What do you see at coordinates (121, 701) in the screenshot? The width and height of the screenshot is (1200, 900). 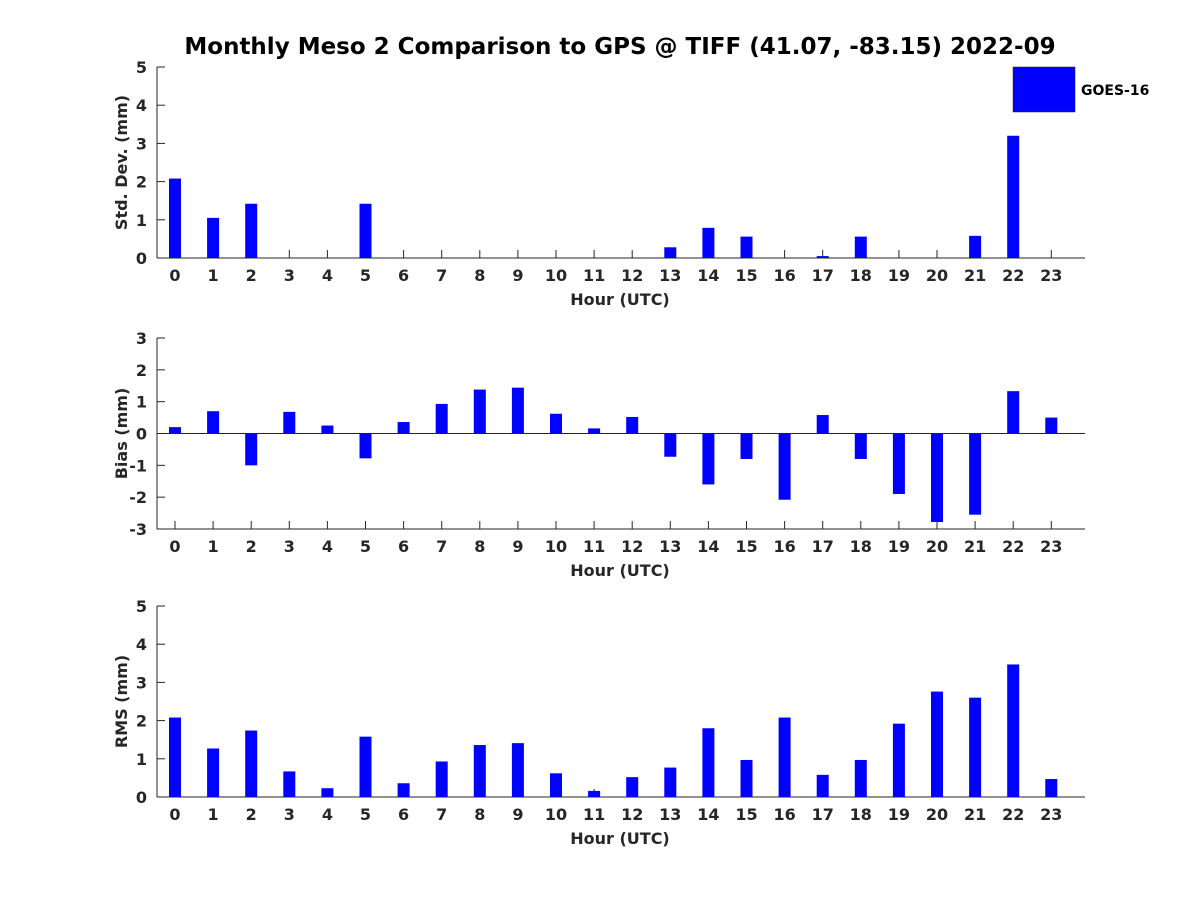 I see `y-axis-label-rms: RMS (mm)` at bounding box center [121, 701].